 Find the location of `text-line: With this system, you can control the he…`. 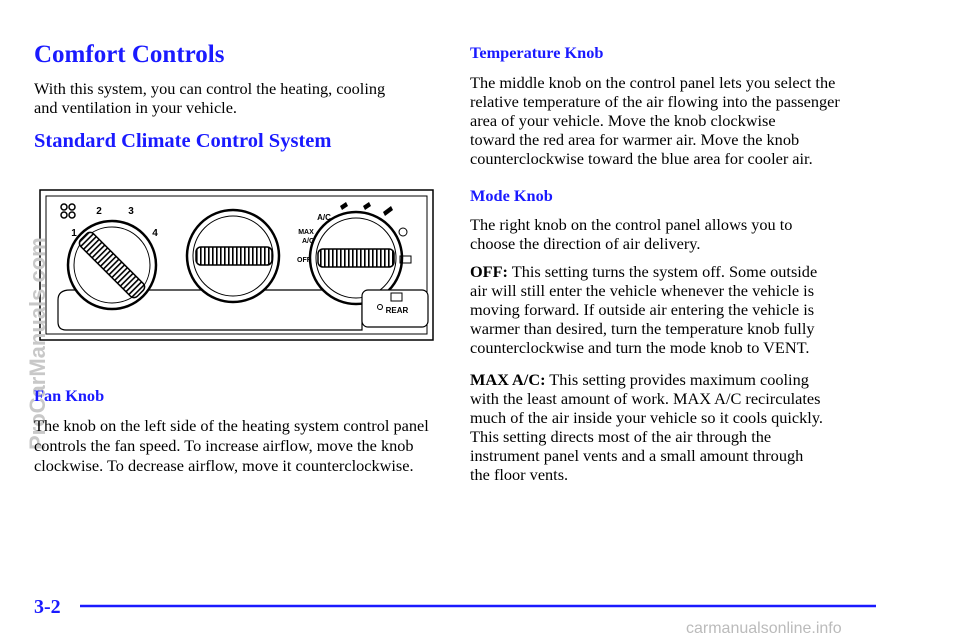

text-line: With this system, you can control the he… is located at coordinates (210, 88).